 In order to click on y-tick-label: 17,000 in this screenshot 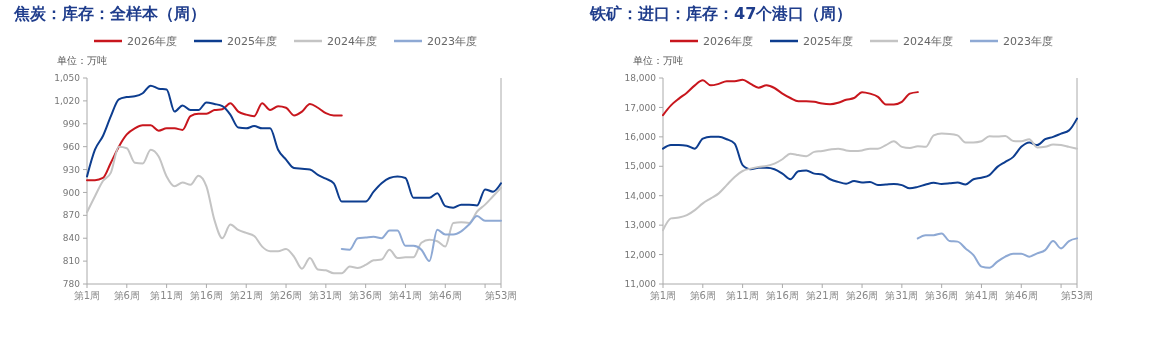, I will do `click(640, 107)`.